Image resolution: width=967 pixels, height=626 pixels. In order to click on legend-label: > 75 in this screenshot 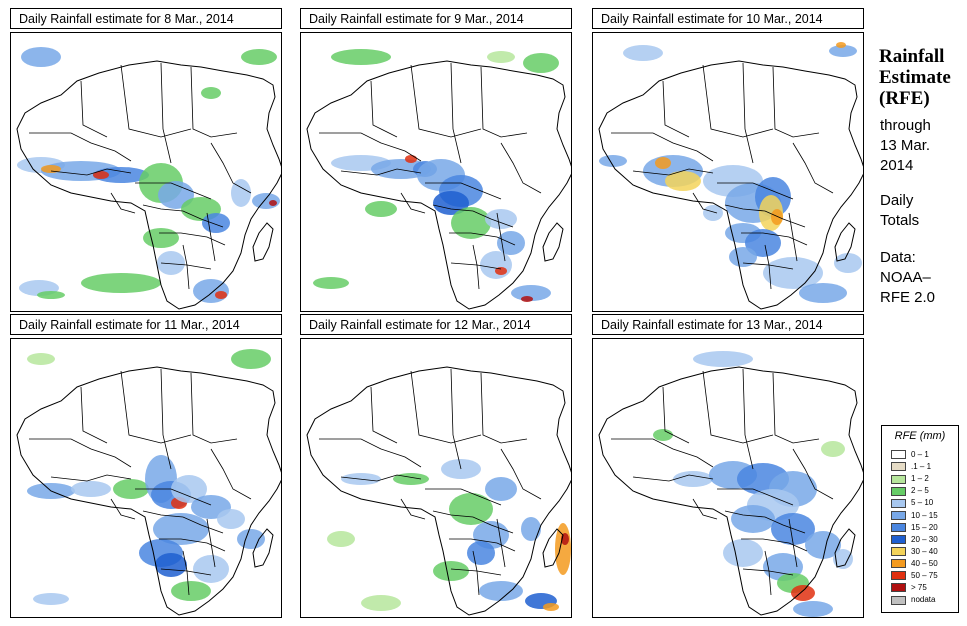, I will do `click(919, 588)`.